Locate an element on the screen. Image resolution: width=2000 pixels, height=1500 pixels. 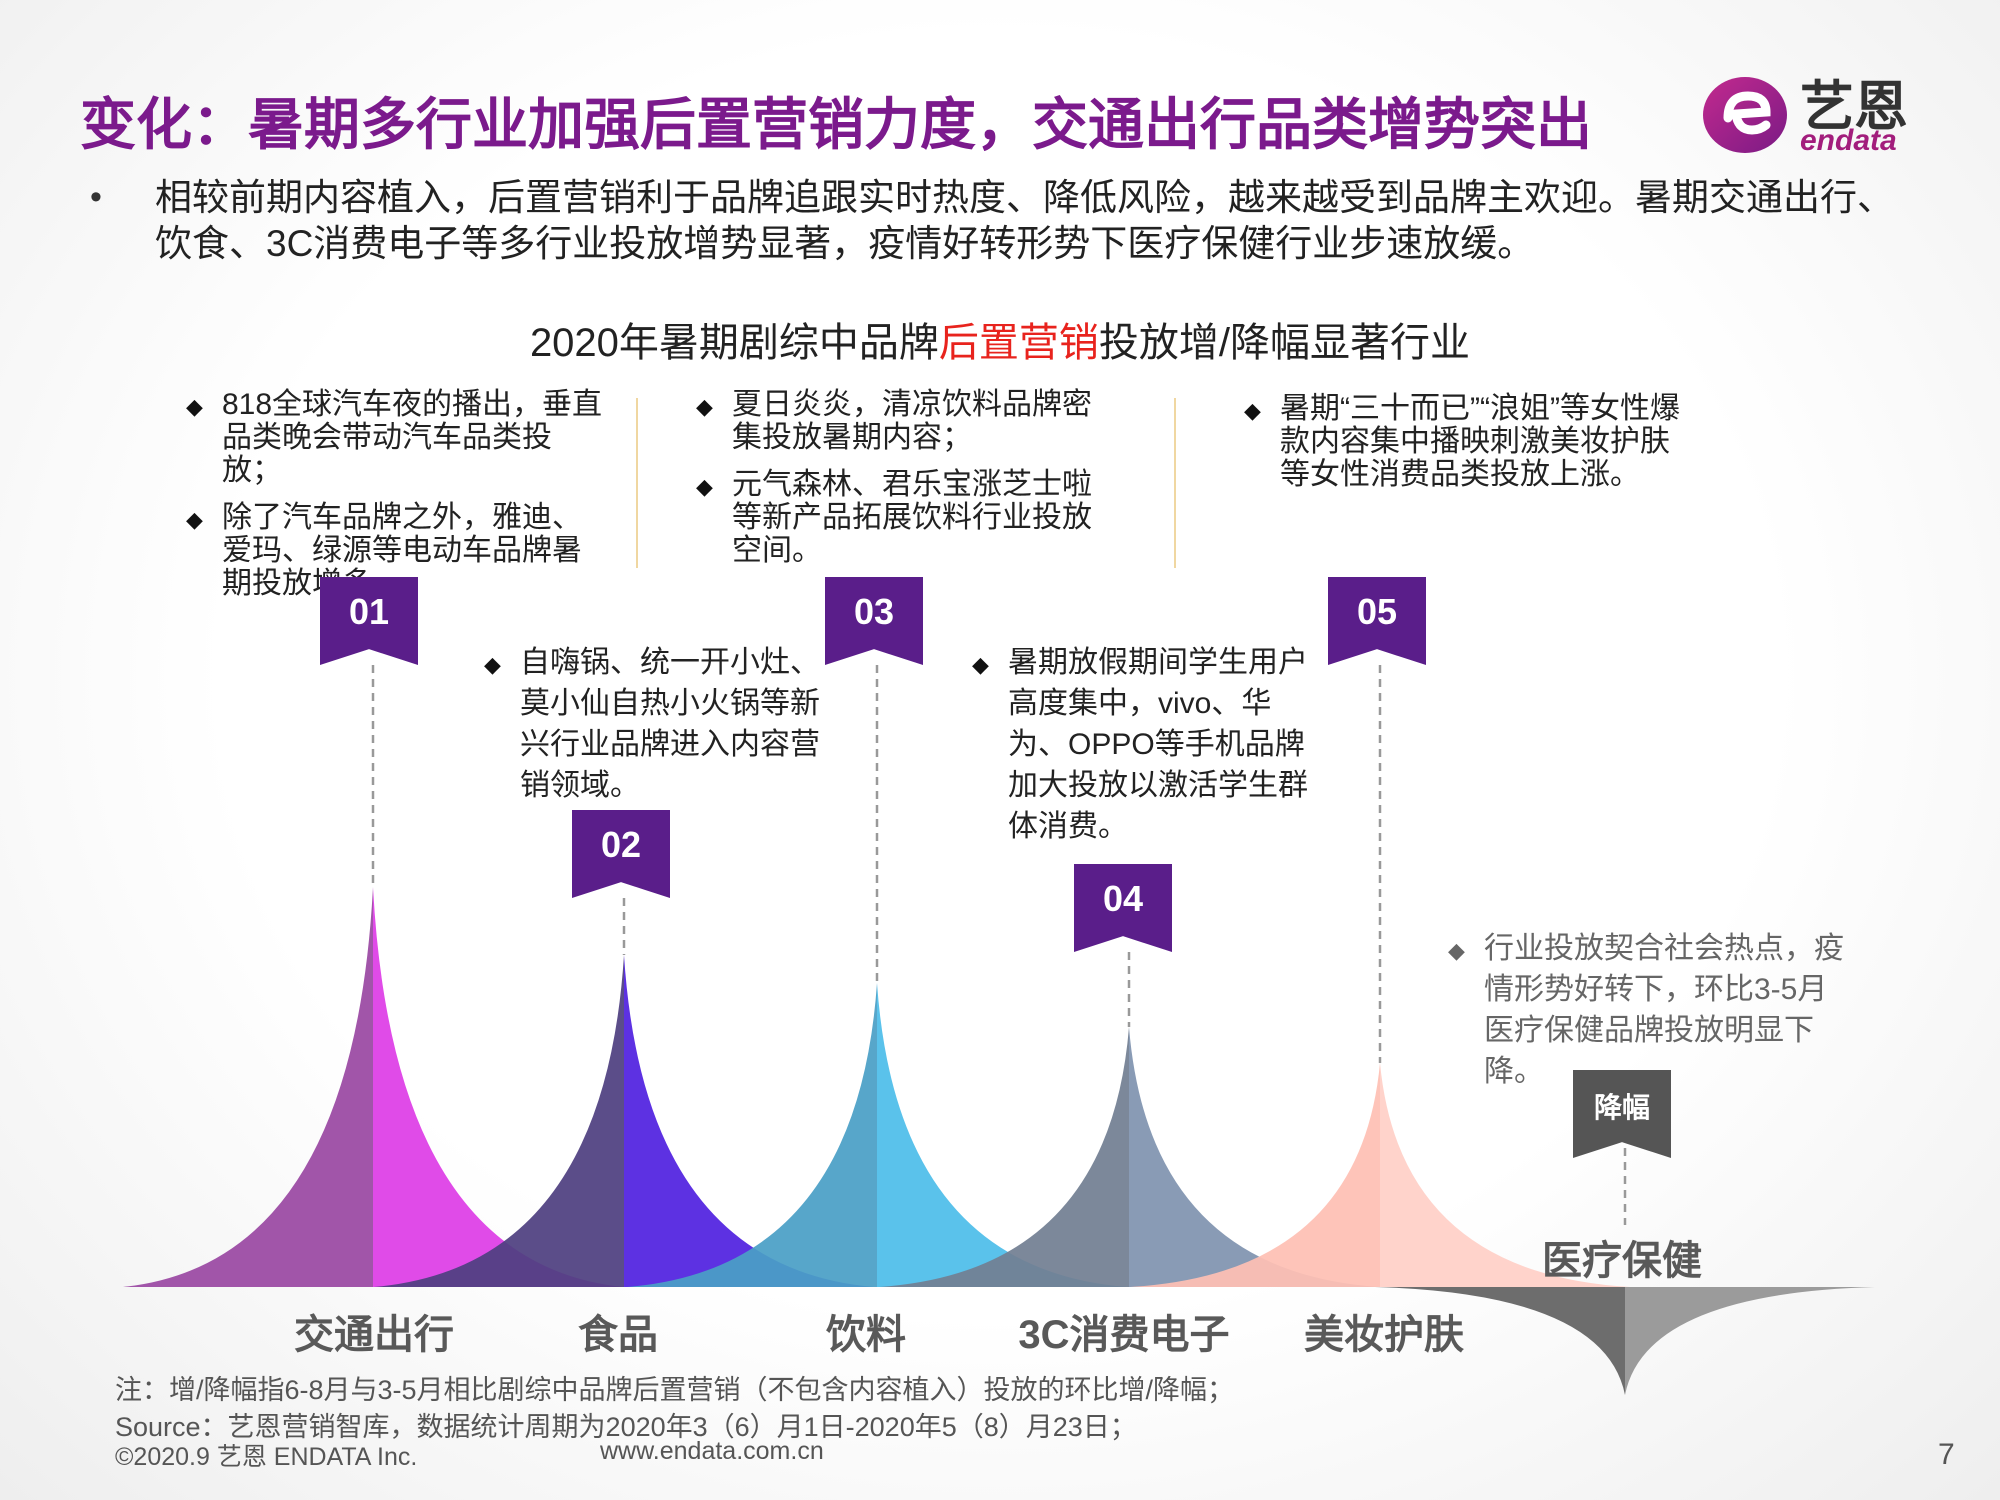
page-title: 变化：暑期多行业加强后置营销力度，交通出行品类增势突出 is located at coordinates (836, 124).